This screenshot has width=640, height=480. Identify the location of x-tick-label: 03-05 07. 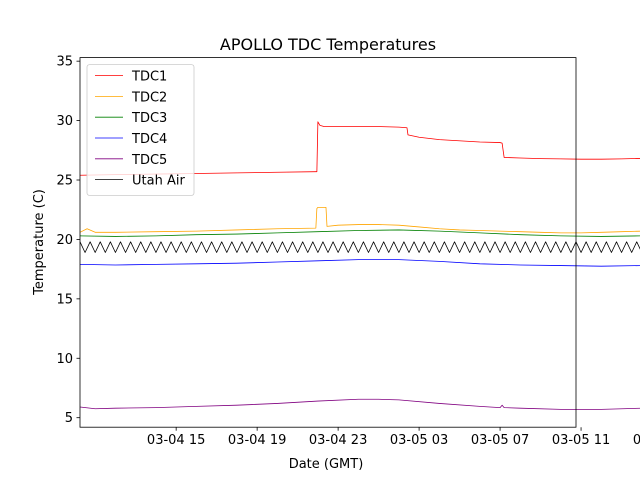
(500, 440).